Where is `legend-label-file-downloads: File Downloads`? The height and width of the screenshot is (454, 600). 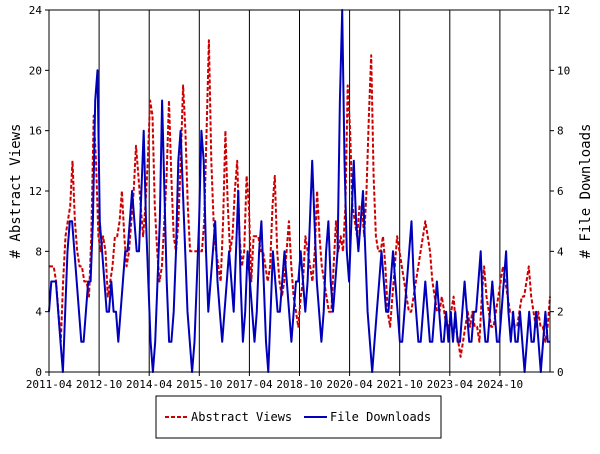 legend-label-file-downloads: File Downloads is located at coordinates (380, 417).